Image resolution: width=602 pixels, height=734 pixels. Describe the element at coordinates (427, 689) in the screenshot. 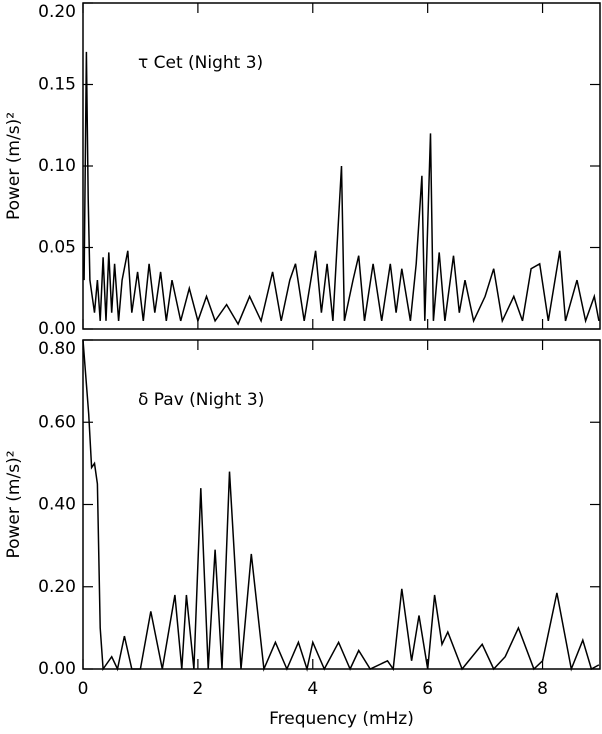

I see `x-tick-label: 6` at that location.